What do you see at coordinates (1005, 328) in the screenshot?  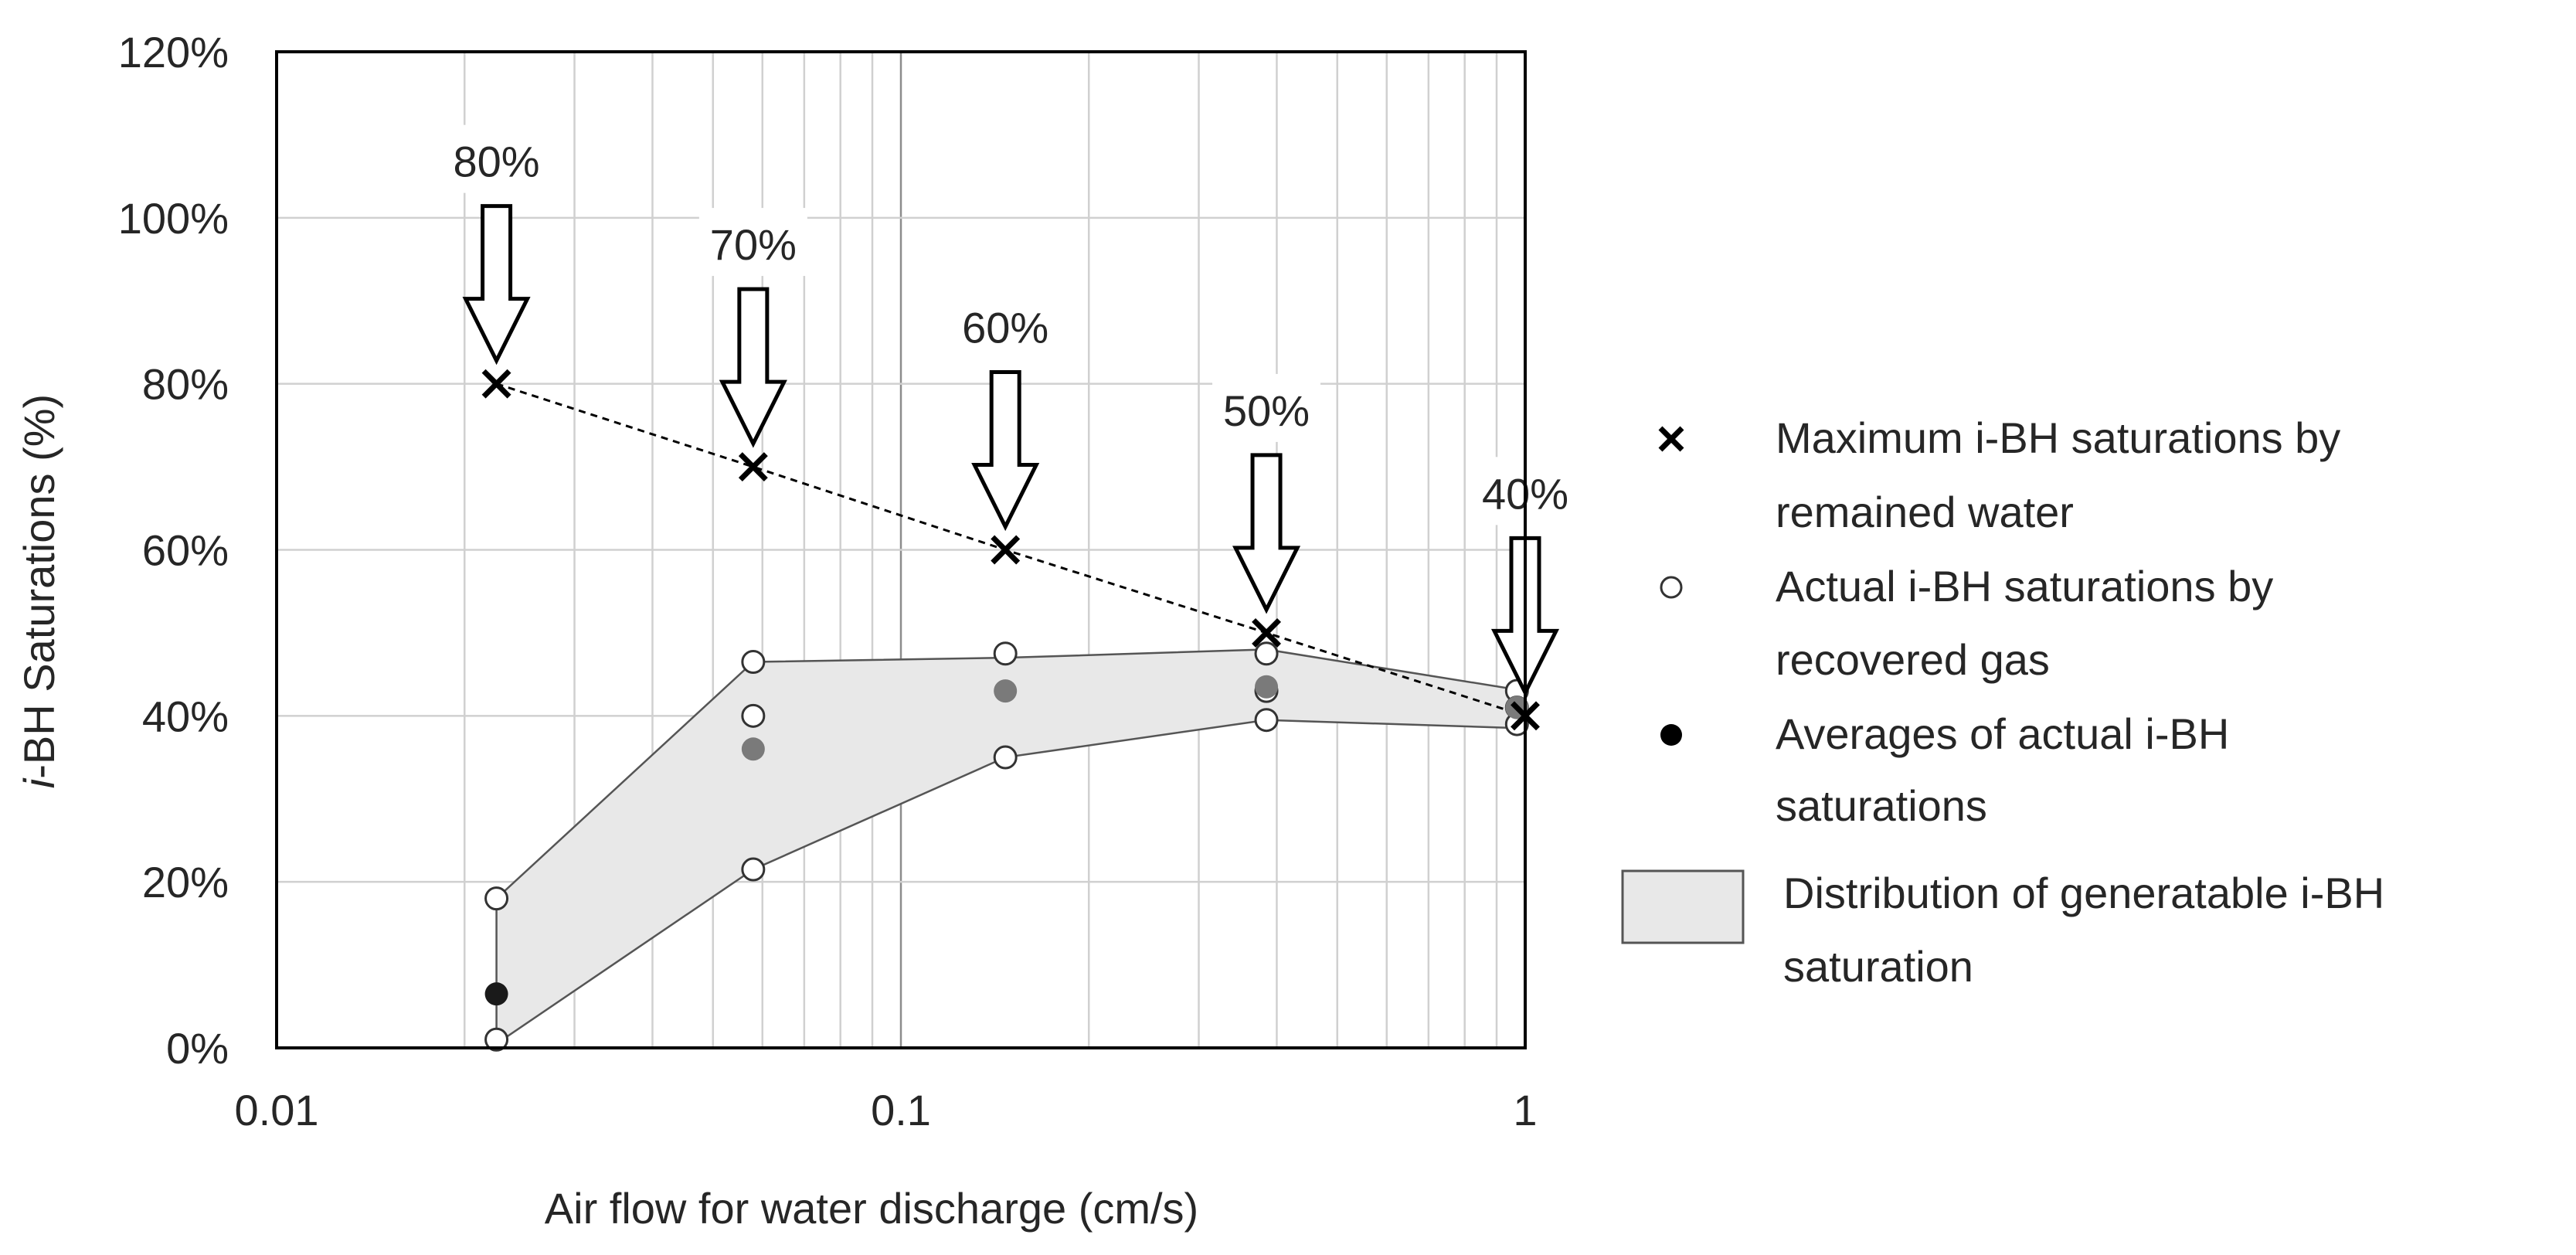 I see `annotation-label: 60%` at bounding box center [1005, 328].